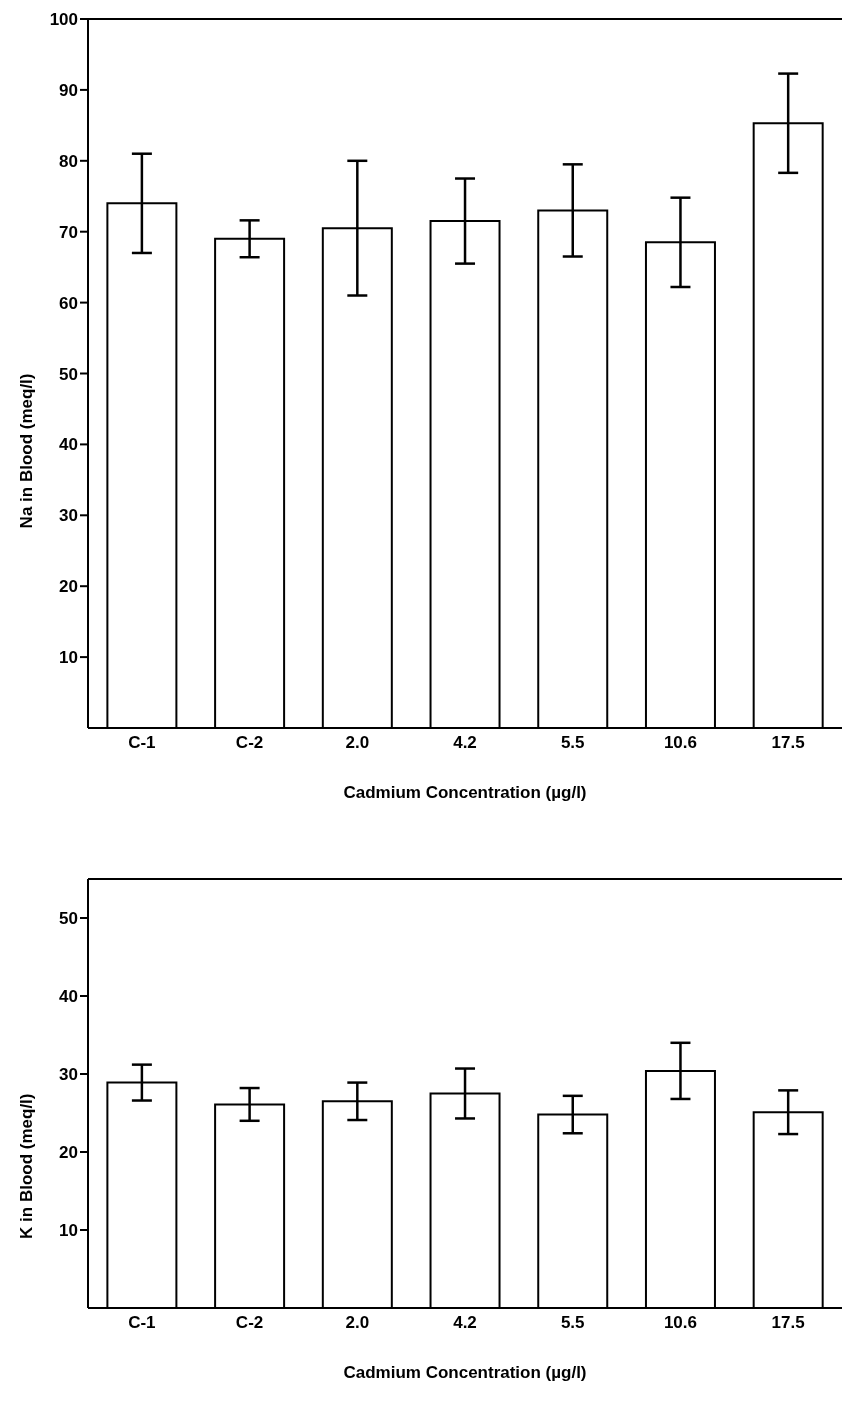 Image resolution: width=854 pixels, height=1408 pixels. What do you see at coordinates (68, 161) in the screenshot?
I see `y-tick-label: 80` at bounding box center [68, 161].